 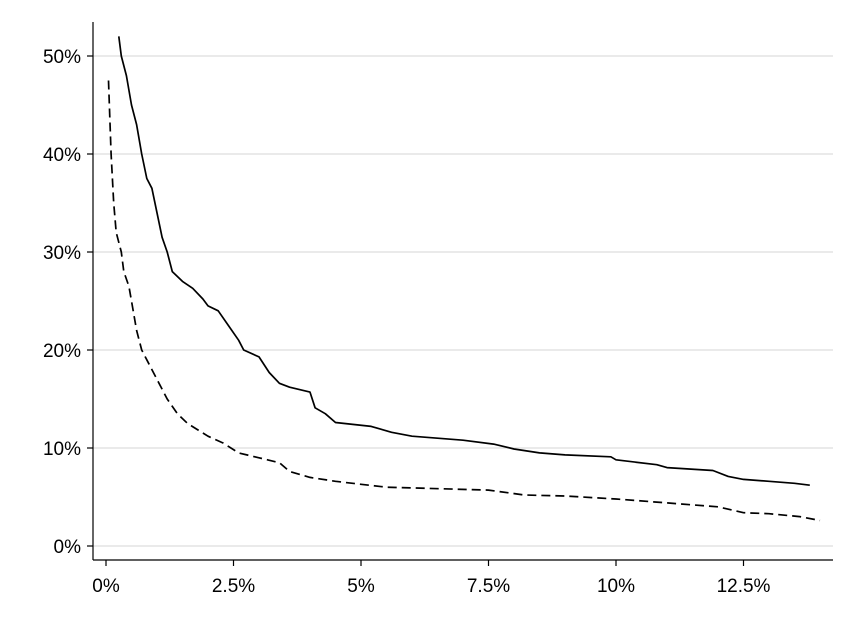 I want to click on x-tick-label-4: 10%, so click(x=616, y=586).